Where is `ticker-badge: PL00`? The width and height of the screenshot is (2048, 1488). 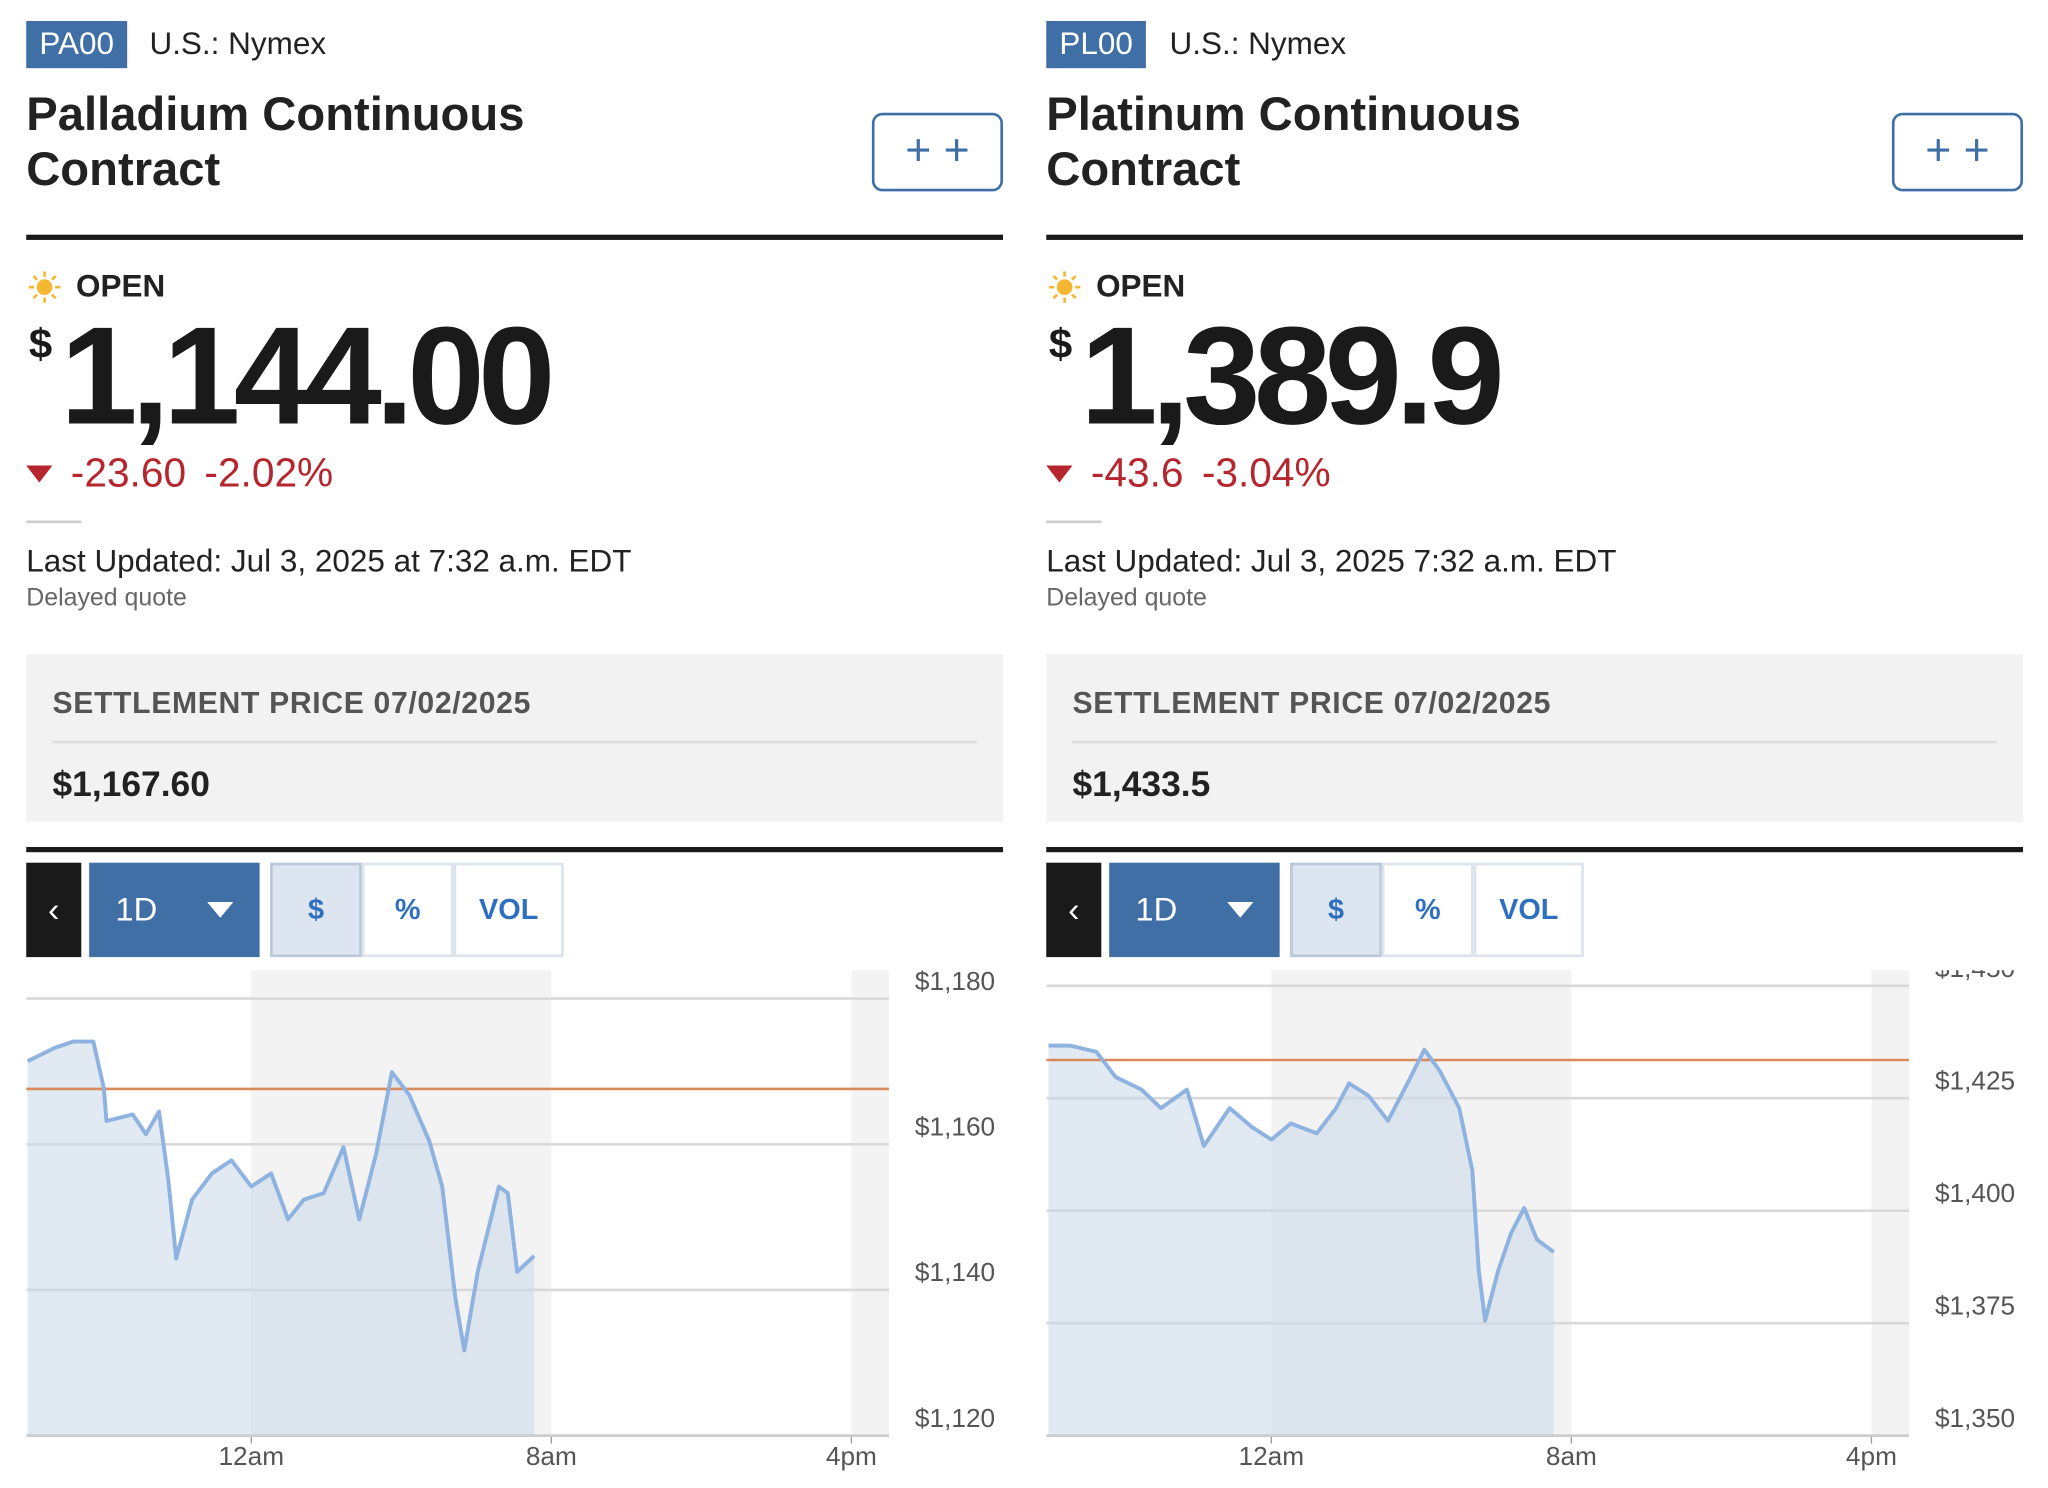 ticker-badge: PL00 is located at coordinates (1096, 44).